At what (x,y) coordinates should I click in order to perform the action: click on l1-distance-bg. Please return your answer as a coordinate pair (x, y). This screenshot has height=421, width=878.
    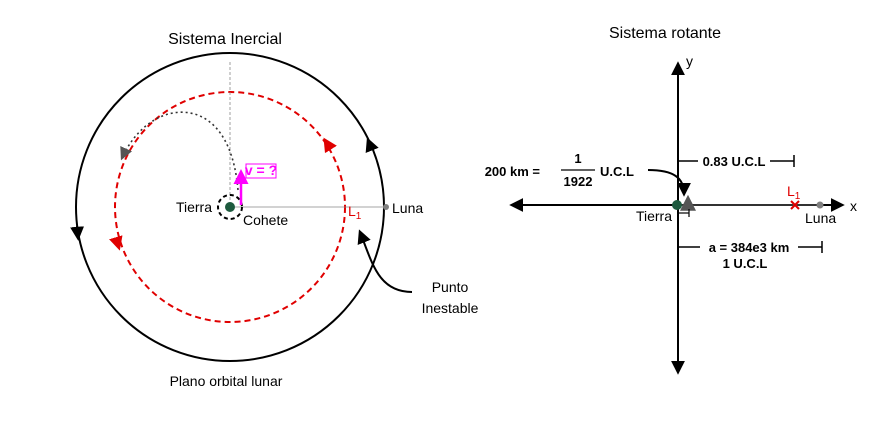
    Looking at the image, I should click on (734, 161).